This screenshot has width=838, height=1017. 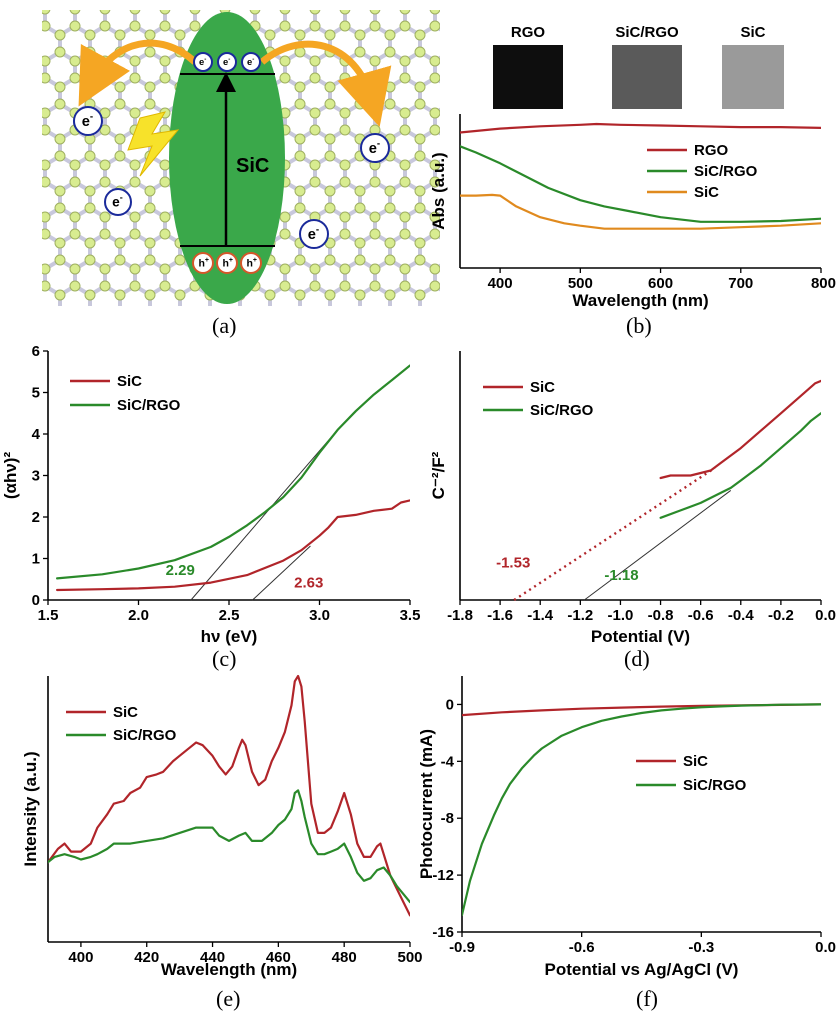 I want to click on y-tick-label: -12, so click(x=443, y=875).